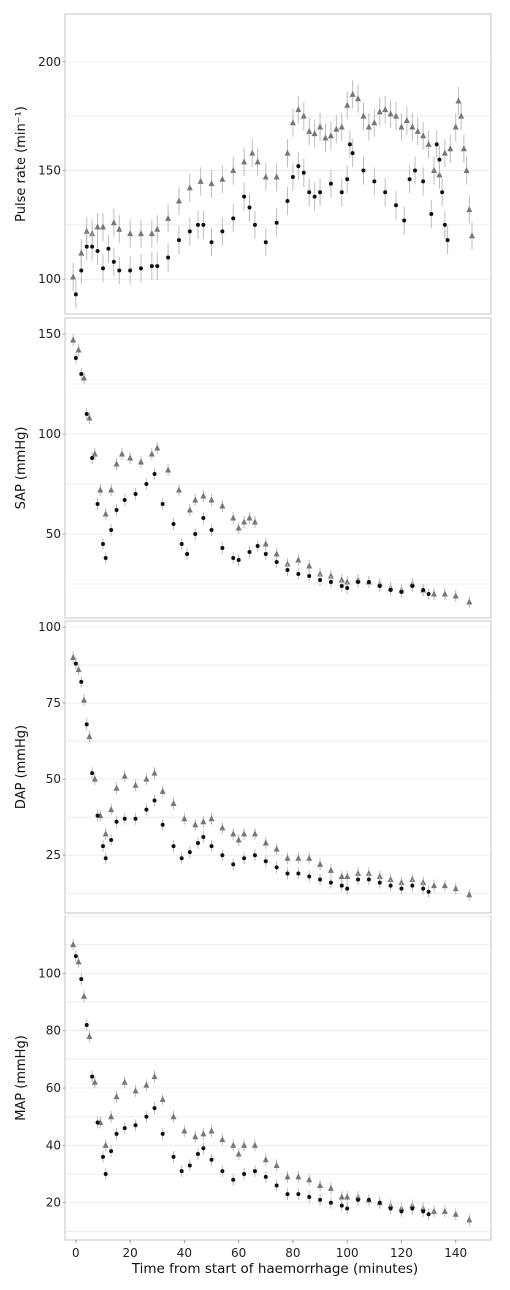 This screenshot has height=1290, width=510. What do you see at coordinates (53, 855) in the screenshot?
I see `y-tick-label: 25` at bounding box center [53, 855].